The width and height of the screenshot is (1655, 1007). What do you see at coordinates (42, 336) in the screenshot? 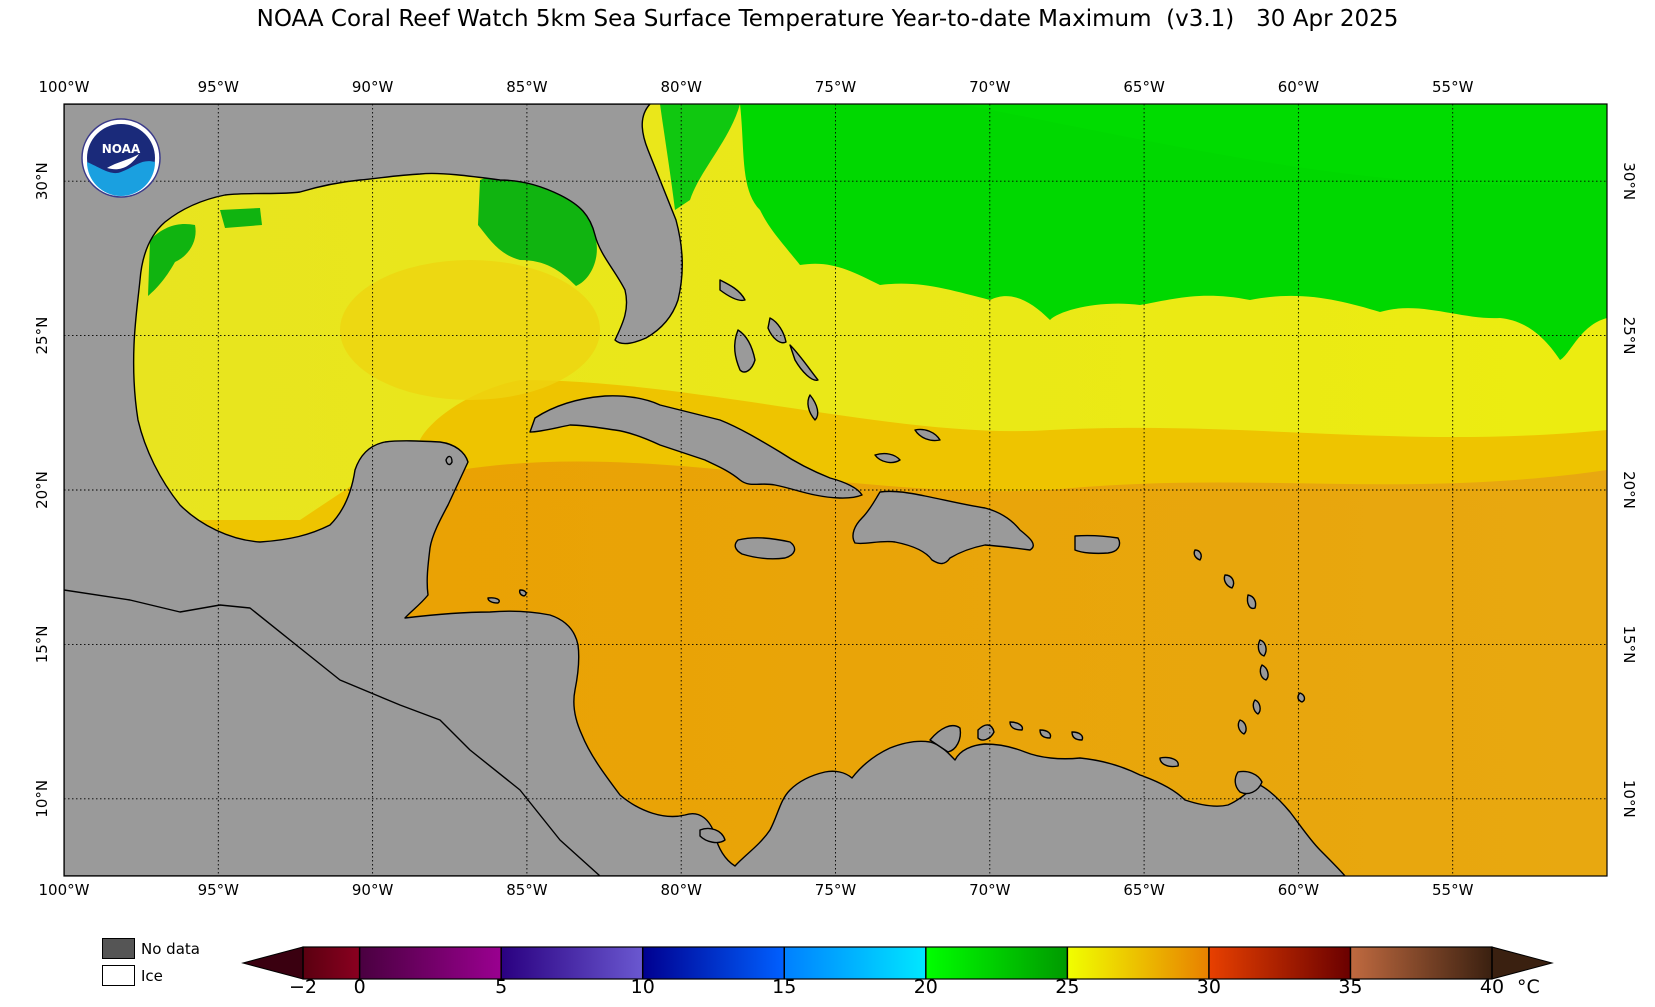
I see `lat-tick-label-left: 25°N` at bounding box center [42, 336].